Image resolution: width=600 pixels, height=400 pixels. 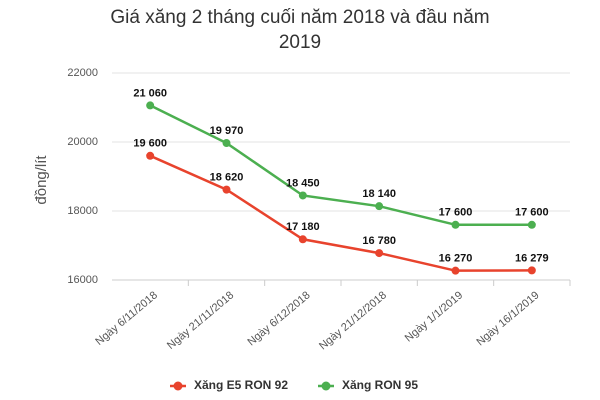 What do you see at coordinates (150, 144) in the screenshot?
I see `data-label: 19 600` at bounding box center [150, 144].